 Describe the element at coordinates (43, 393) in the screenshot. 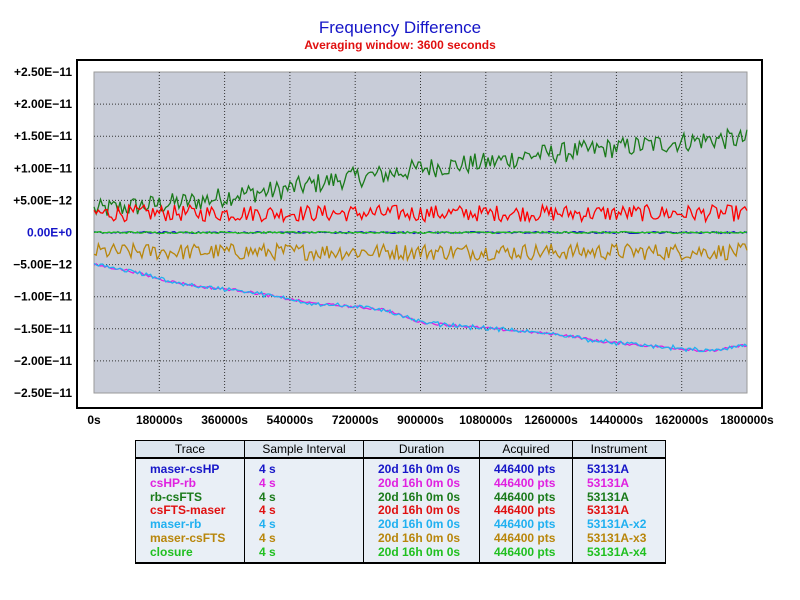

I see `y-tick-label: −2.50E−11` at that location.